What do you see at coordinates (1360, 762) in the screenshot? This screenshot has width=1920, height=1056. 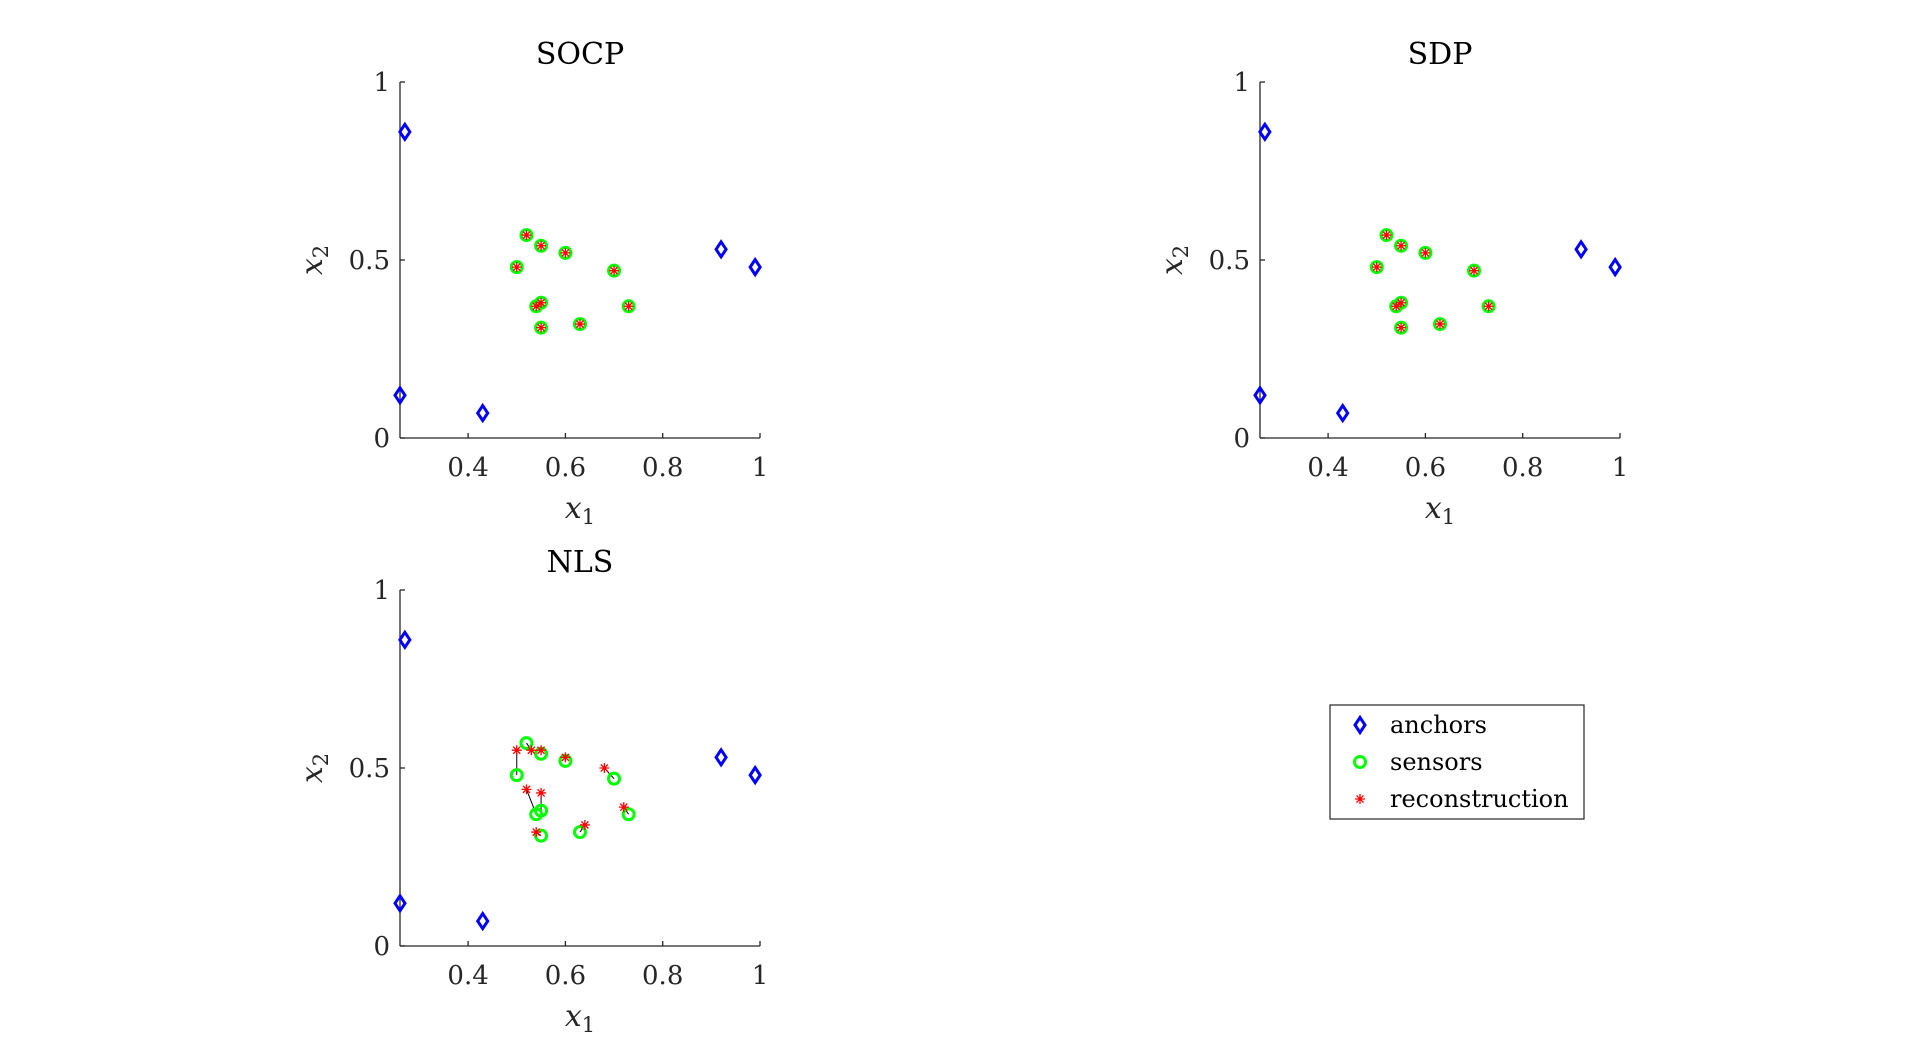 I see `legend-sensors-marker` at bounding box center [1360, 762].